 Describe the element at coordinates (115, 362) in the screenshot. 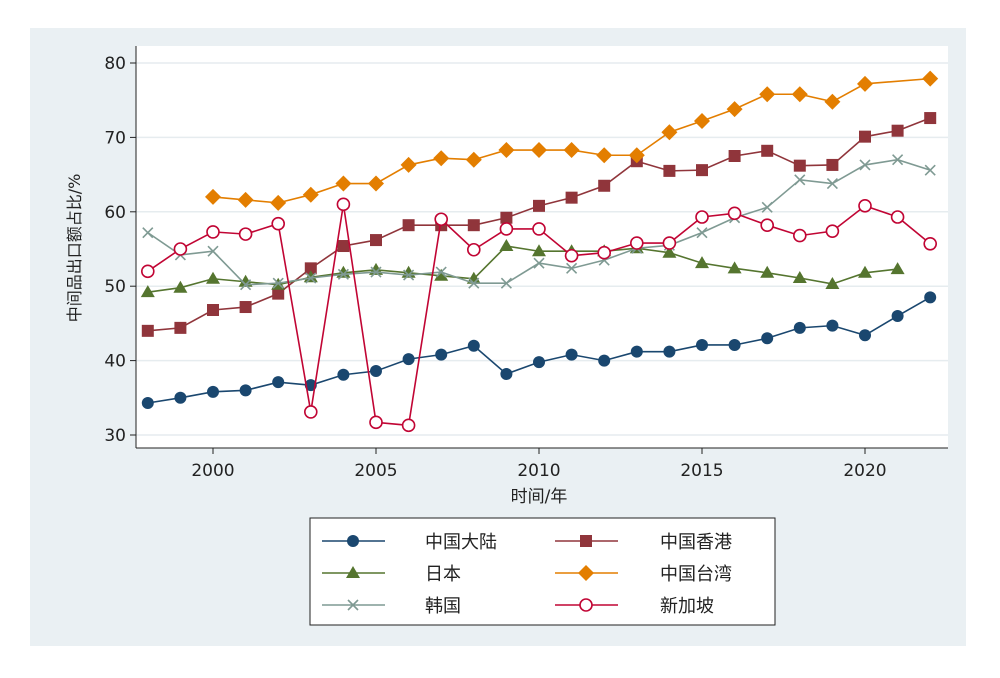

I see `y-tick-label: 40` at that location.